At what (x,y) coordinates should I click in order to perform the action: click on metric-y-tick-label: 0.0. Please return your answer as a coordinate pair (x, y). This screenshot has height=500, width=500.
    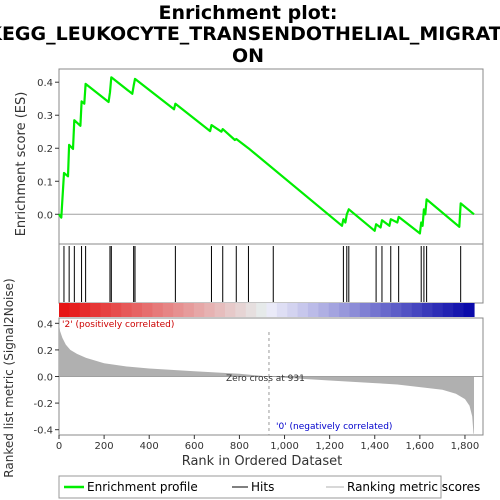
    Looking at the image, I should click on (45, 378).